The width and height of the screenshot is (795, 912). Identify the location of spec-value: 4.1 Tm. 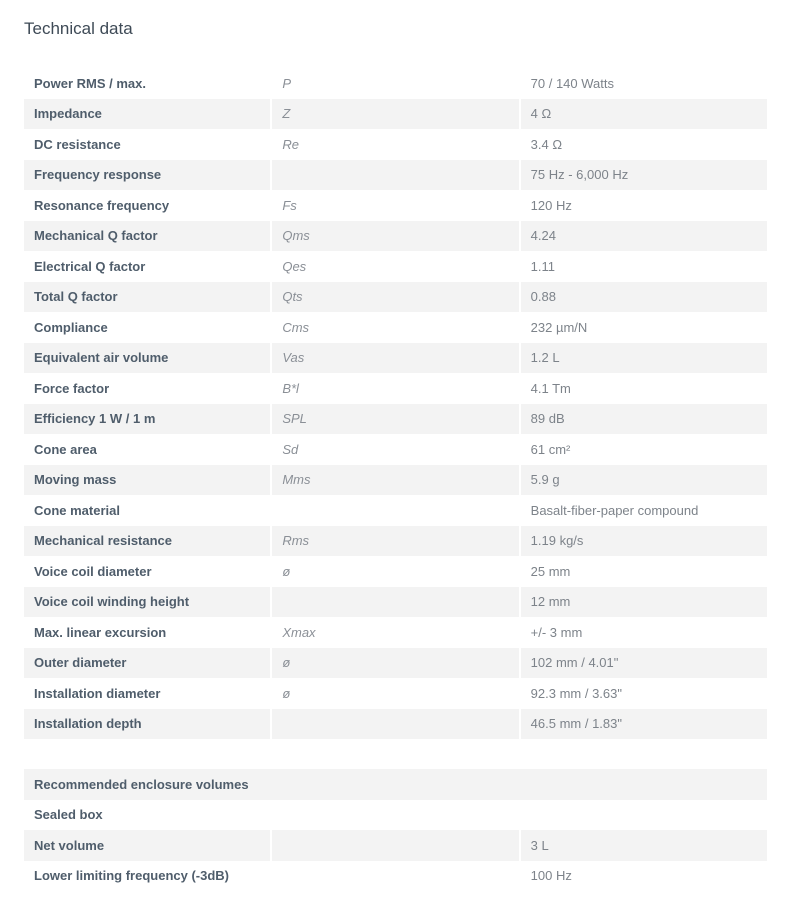
(550, 388).